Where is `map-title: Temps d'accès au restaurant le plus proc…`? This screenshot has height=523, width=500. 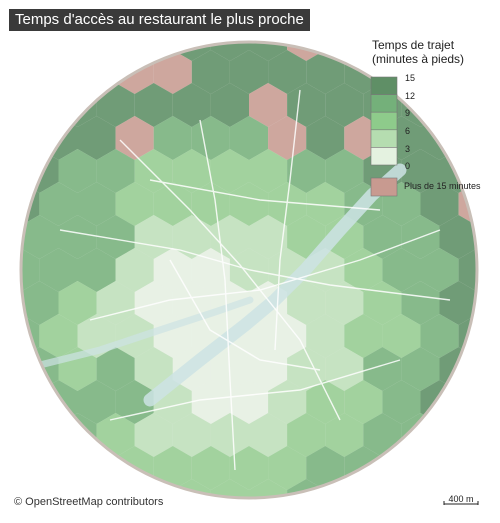
map-title: Temps d'accès au restaurant le plus proc… is located at coordinates (159, 20).